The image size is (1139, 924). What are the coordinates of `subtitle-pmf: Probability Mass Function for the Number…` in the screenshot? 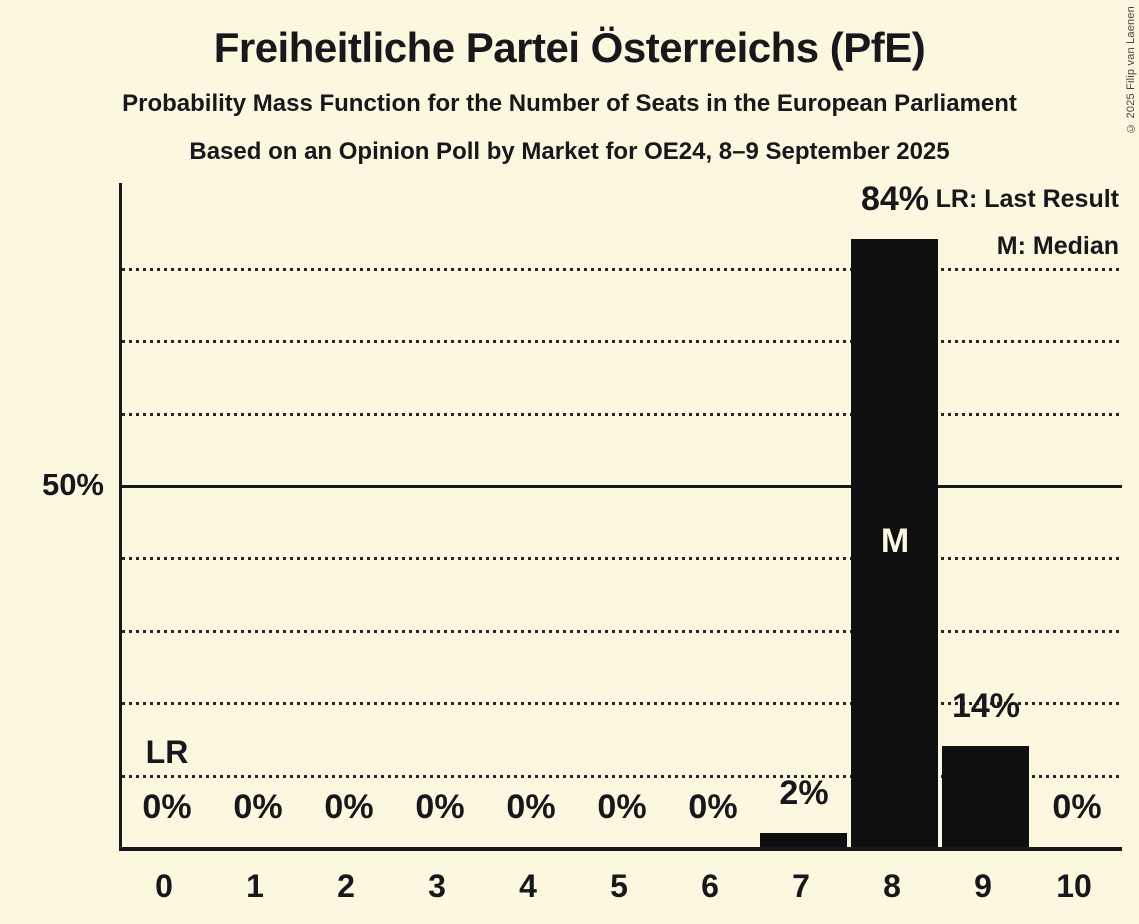 It's located at (569, 103).